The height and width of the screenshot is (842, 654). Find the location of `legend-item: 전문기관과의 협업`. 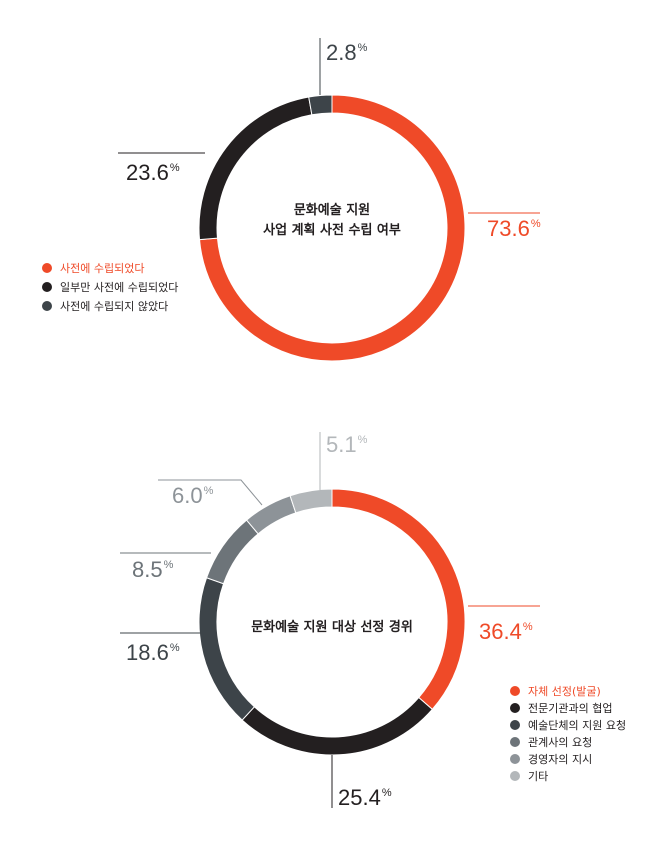

legend-item: 전문기관과의 협업 is located at coordinates (561, 708).